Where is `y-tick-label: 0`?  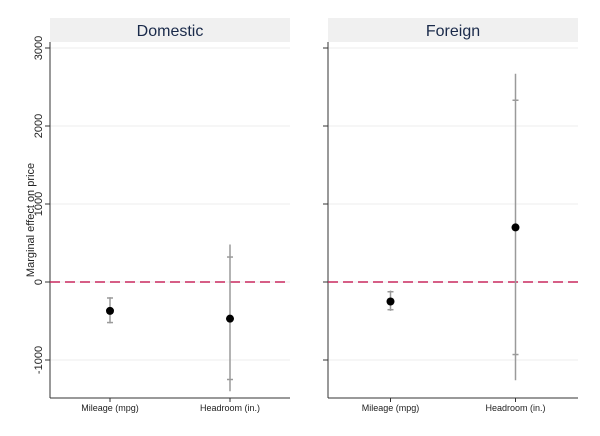
y-tick-label: 0 is located at coordinates (39, 282).